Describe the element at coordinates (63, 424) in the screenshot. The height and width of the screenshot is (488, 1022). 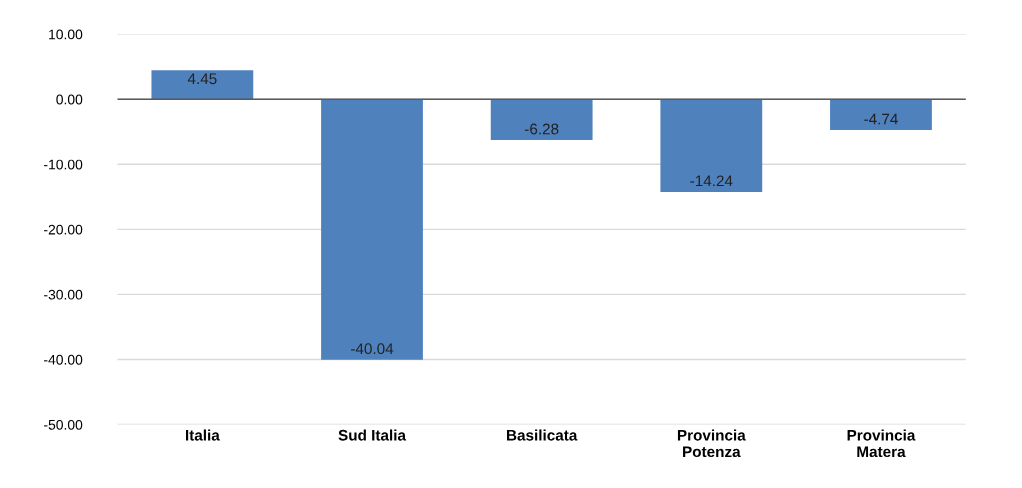
I see `y-tick-label: -50.00` at that location.